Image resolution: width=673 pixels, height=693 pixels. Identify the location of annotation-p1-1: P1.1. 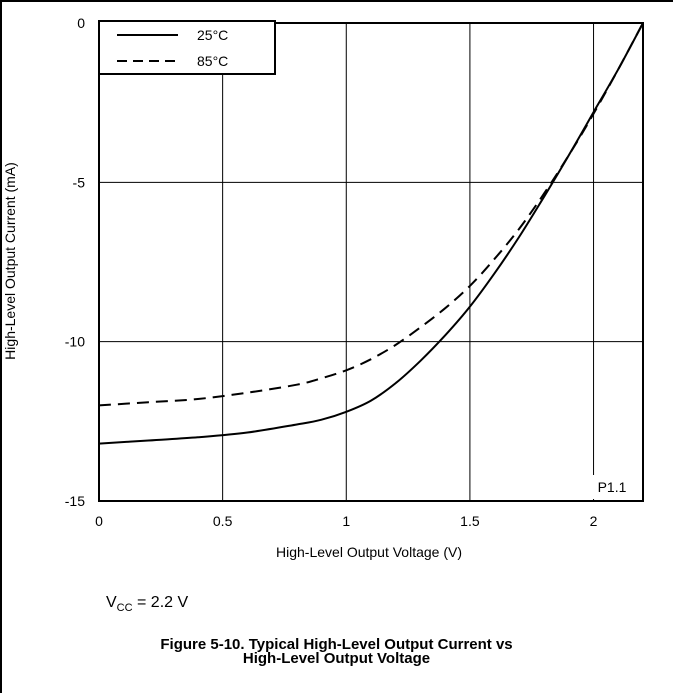
(612, 487).